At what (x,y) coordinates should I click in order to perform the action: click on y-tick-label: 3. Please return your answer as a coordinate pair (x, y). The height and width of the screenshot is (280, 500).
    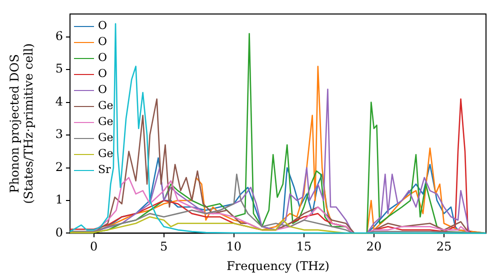
    Looking at the image, I should click on (59, 134).